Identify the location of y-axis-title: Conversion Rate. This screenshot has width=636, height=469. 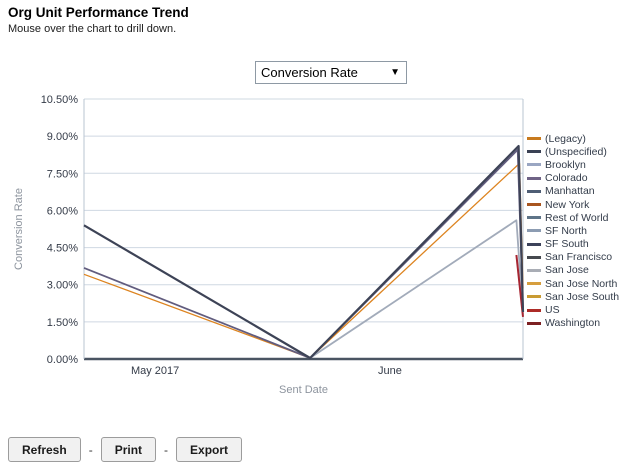
(19, 229).